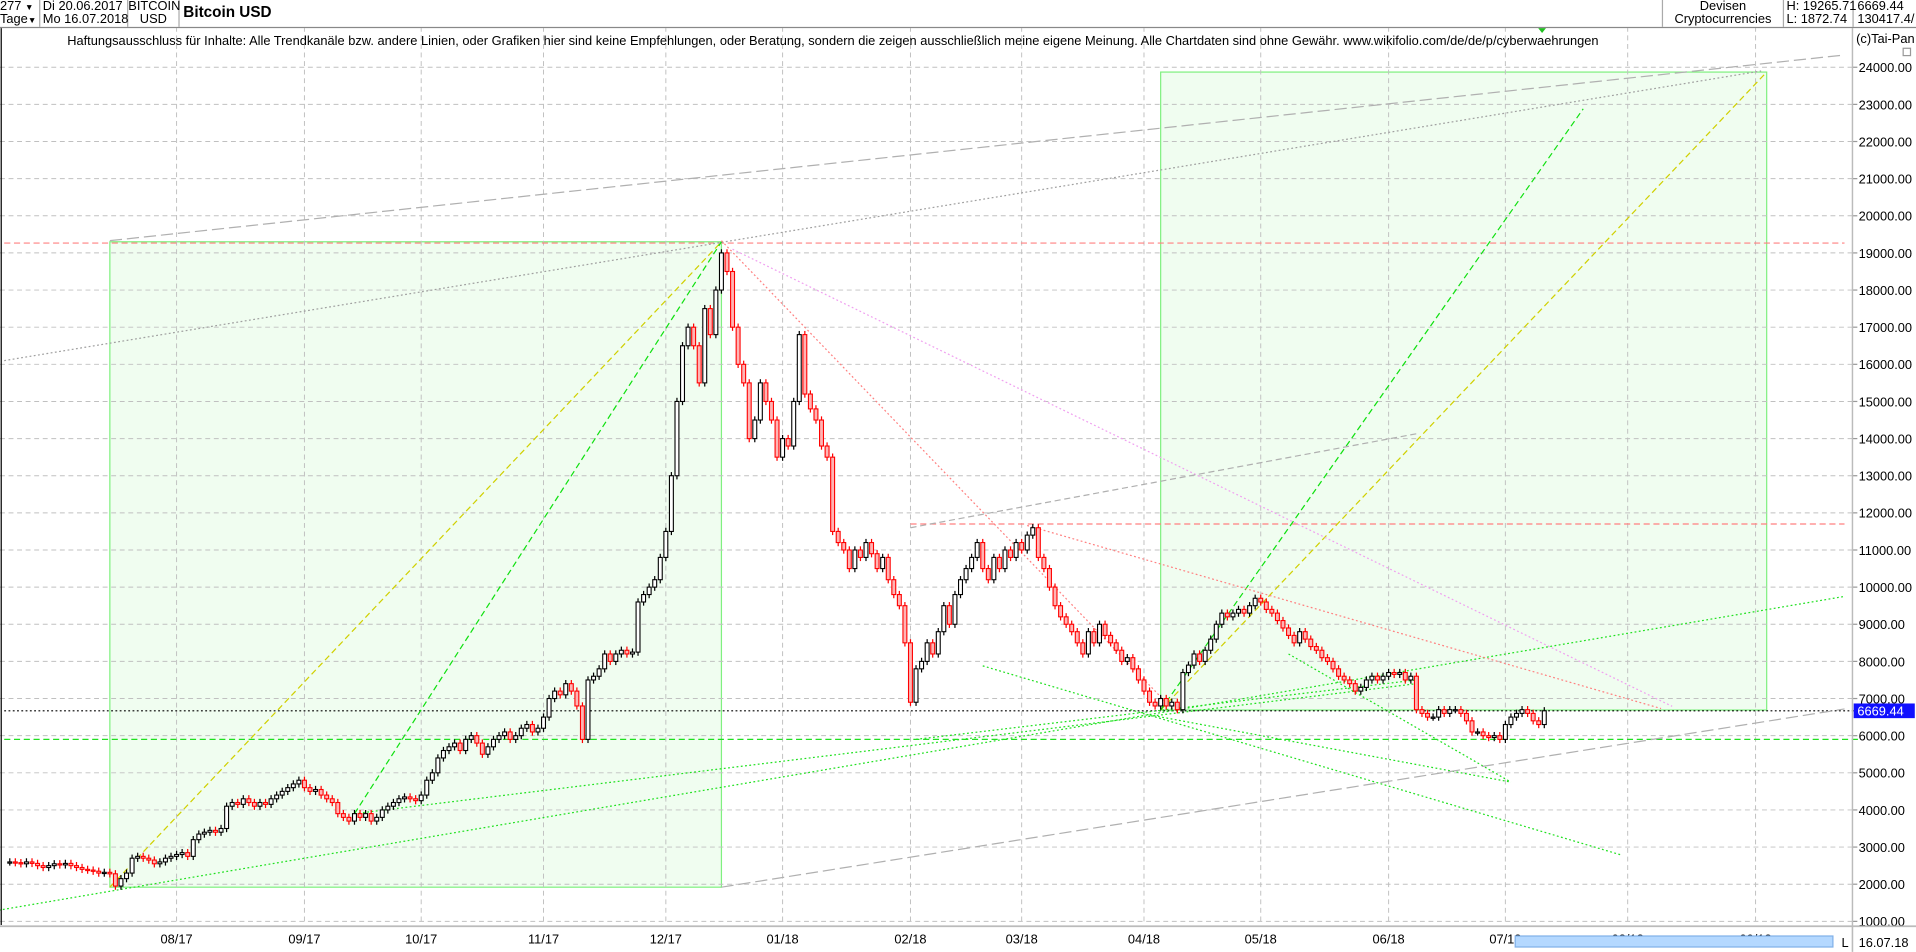 This screenshot has height=952, width=1916. What do you see at coordinates (1674, 941) in the screenshot?
I see `time-scrollbar` at bounding box center [1674, 941].